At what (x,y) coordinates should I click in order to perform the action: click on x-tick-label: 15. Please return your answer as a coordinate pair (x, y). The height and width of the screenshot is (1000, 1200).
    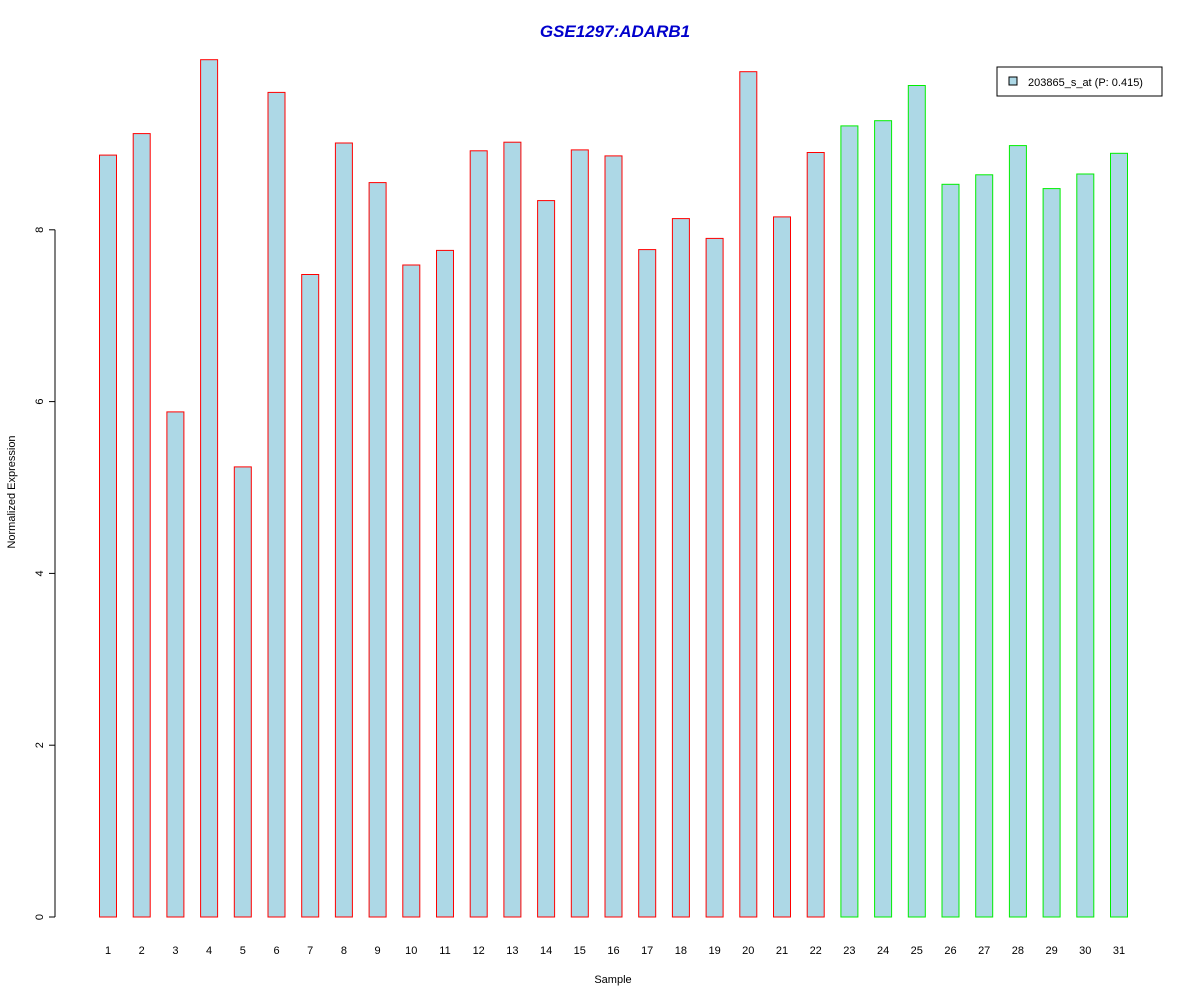
    Looking at the image, I should click on (580, 951).